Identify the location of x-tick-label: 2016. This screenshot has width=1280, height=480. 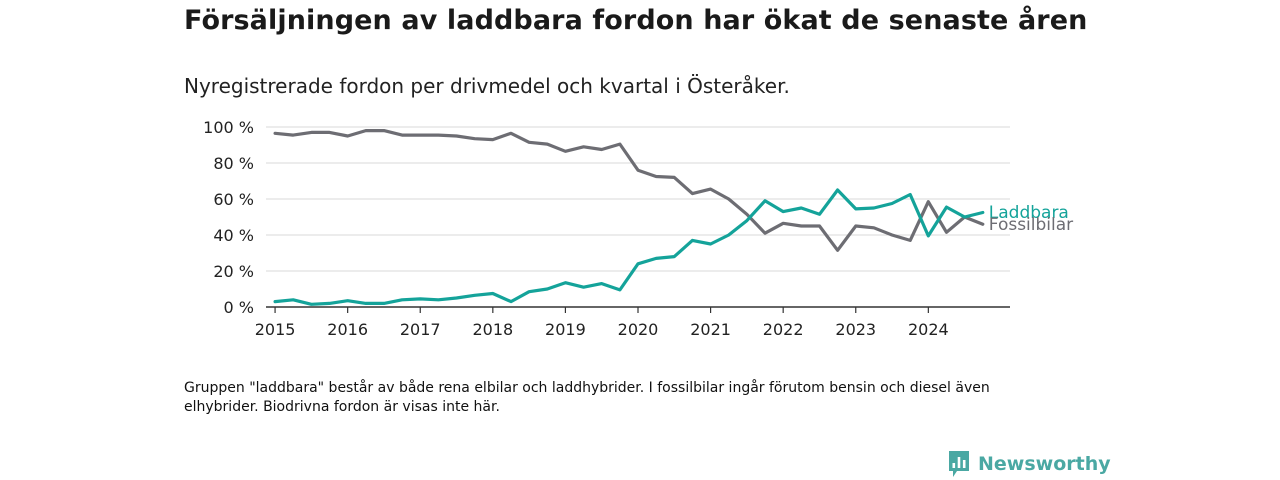
(347, 329).